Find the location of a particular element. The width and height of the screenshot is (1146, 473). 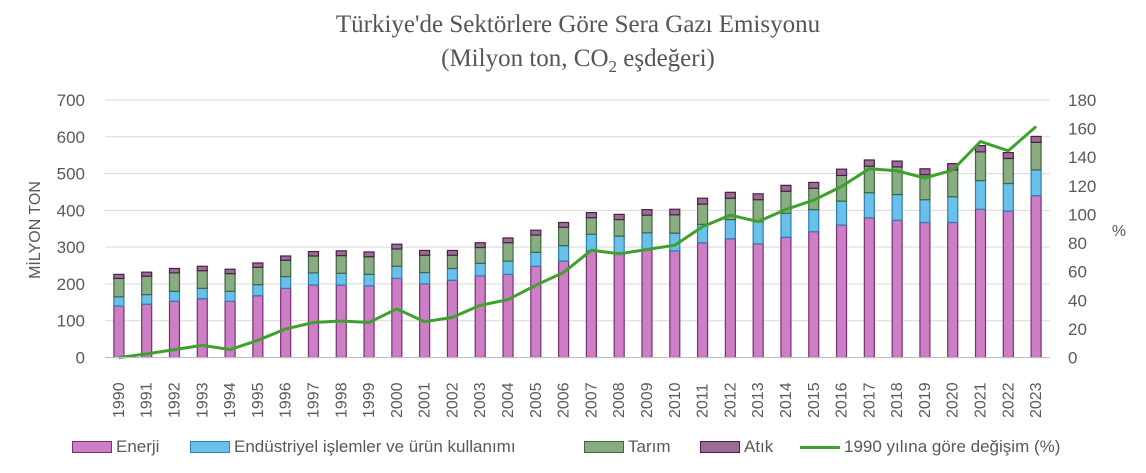

legend-label-agri: Tarım is located at coordinates (649, 446).